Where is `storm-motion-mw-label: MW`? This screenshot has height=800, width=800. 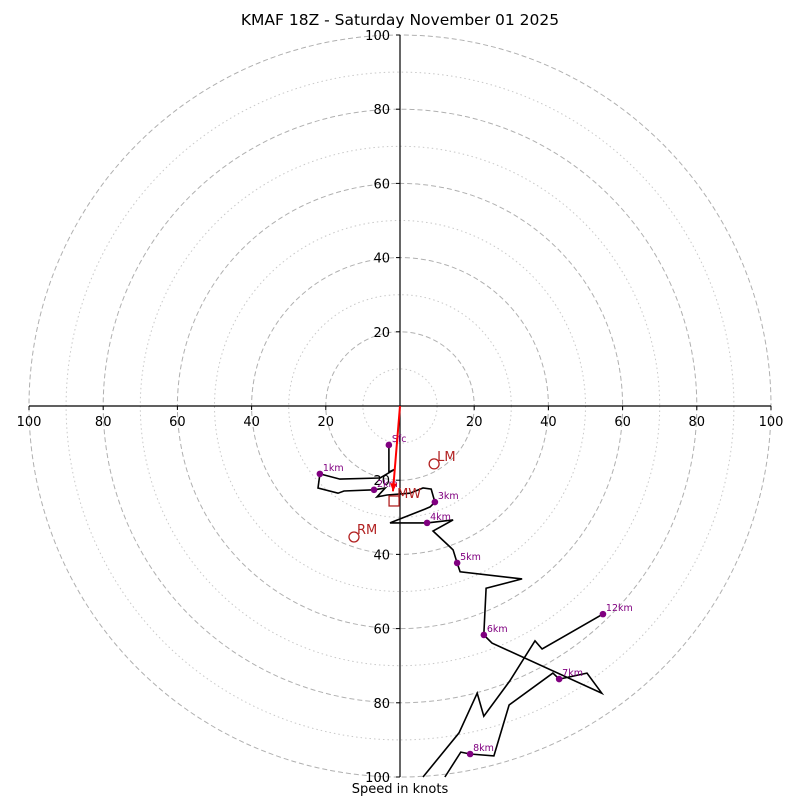
storm-motion-mw-label: MW is located at coordinates (409, 494).